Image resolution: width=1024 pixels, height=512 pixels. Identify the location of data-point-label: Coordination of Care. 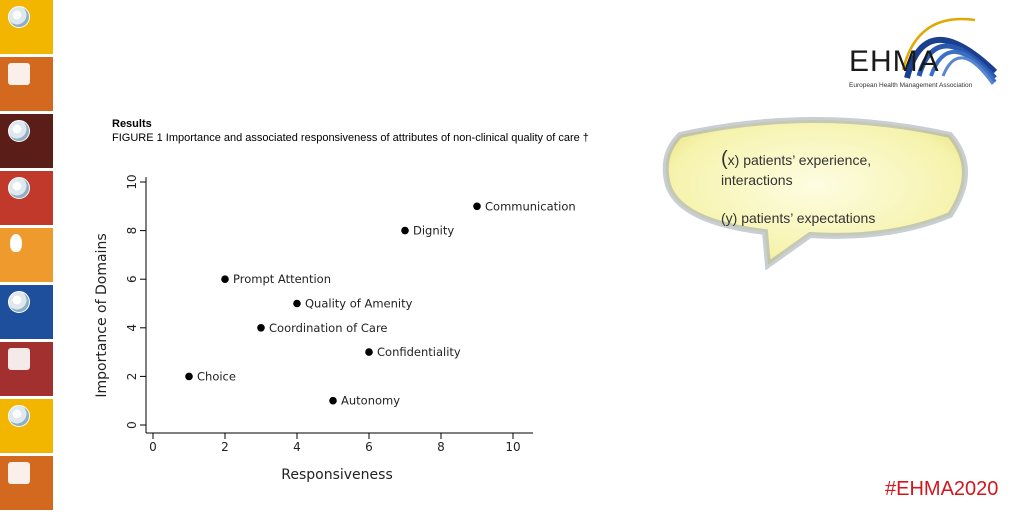
(328, 328).